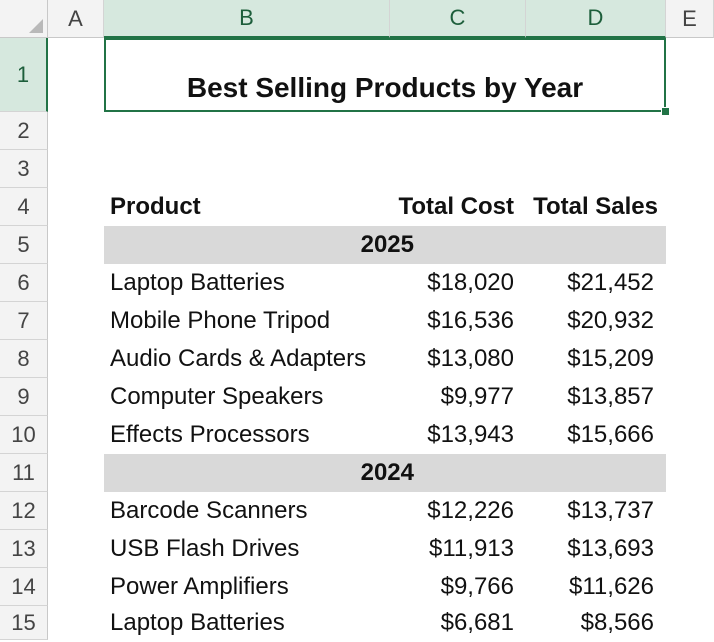  I want to click on cost-cell: $18,020, so click(470, 282).